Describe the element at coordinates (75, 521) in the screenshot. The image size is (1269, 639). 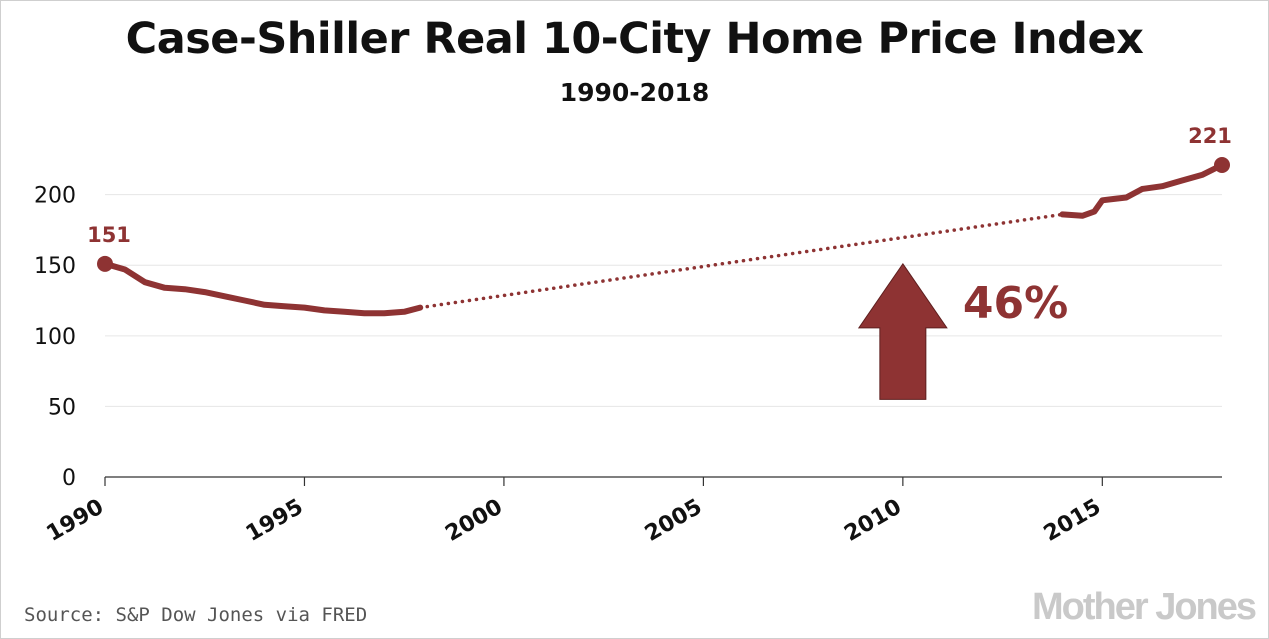
I see `x-tick-label: 1990` at that location.